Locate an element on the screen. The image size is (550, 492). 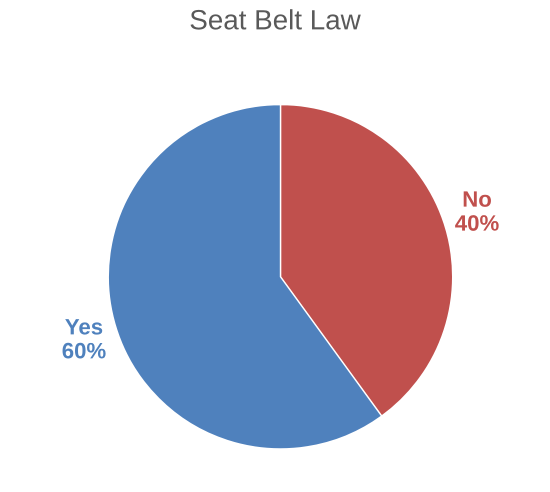
slice-label: No is located at coordinates (477, 199).